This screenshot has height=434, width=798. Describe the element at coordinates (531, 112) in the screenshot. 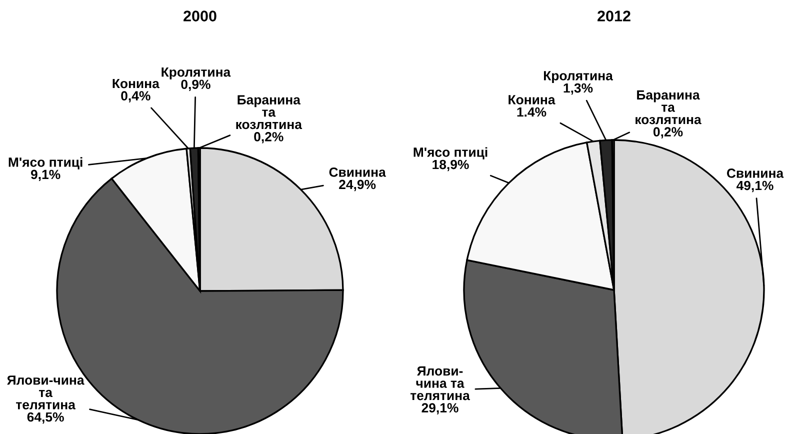

I see `data-label: 1.4%` at that location.